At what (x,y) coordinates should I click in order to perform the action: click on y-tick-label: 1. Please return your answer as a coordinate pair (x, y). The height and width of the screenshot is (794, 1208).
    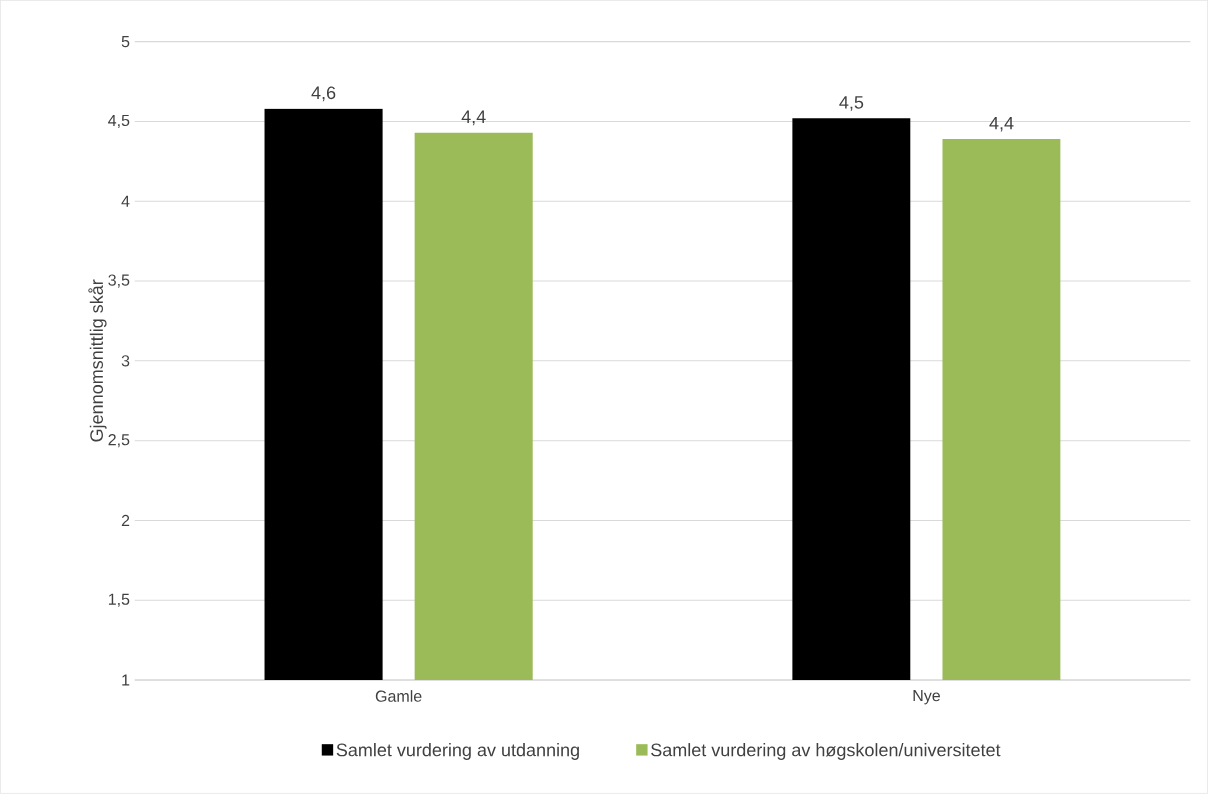
    Looking at the image, I should click on (126, 680).